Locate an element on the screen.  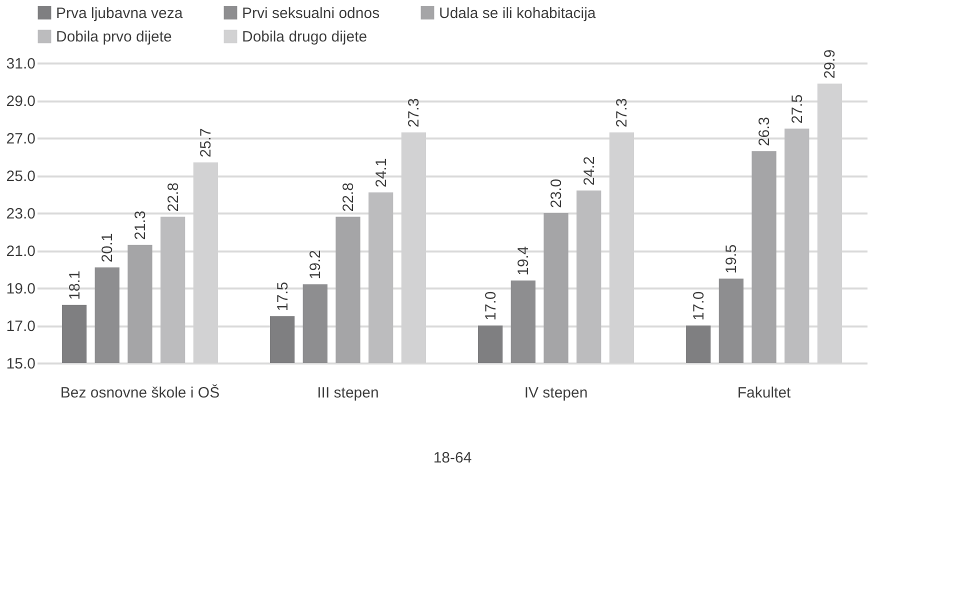
x-tick-label: Fakultet is located at coordinates (764, 393).